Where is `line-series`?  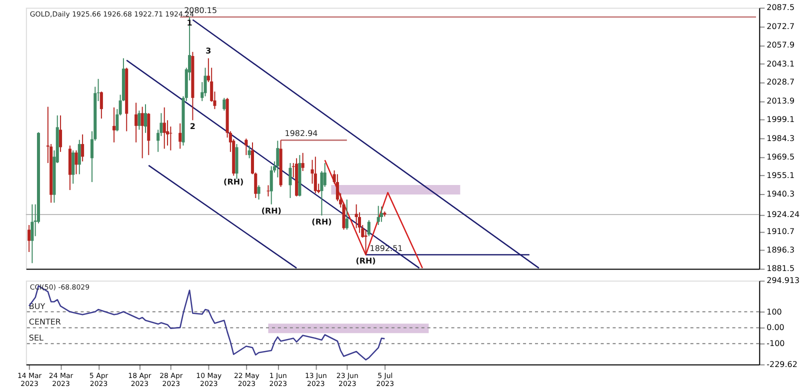
line-series is located at coordinates (207, 322).